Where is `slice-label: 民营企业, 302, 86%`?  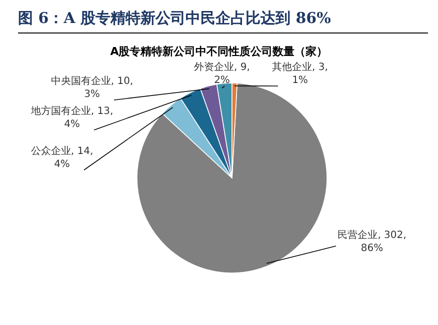 slice-label: 民营企业, 302, 86% is located at coordinates (372, 241).